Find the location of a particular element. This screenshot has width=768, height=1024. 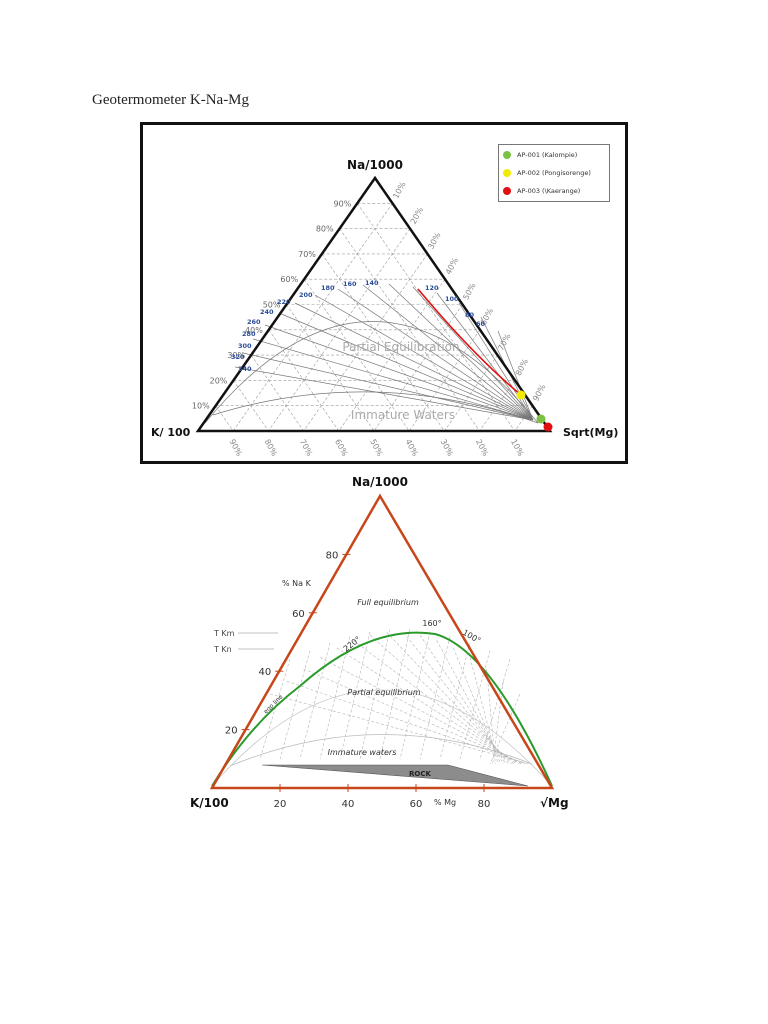

sample-trend-line is located at coordinates (469, 342).